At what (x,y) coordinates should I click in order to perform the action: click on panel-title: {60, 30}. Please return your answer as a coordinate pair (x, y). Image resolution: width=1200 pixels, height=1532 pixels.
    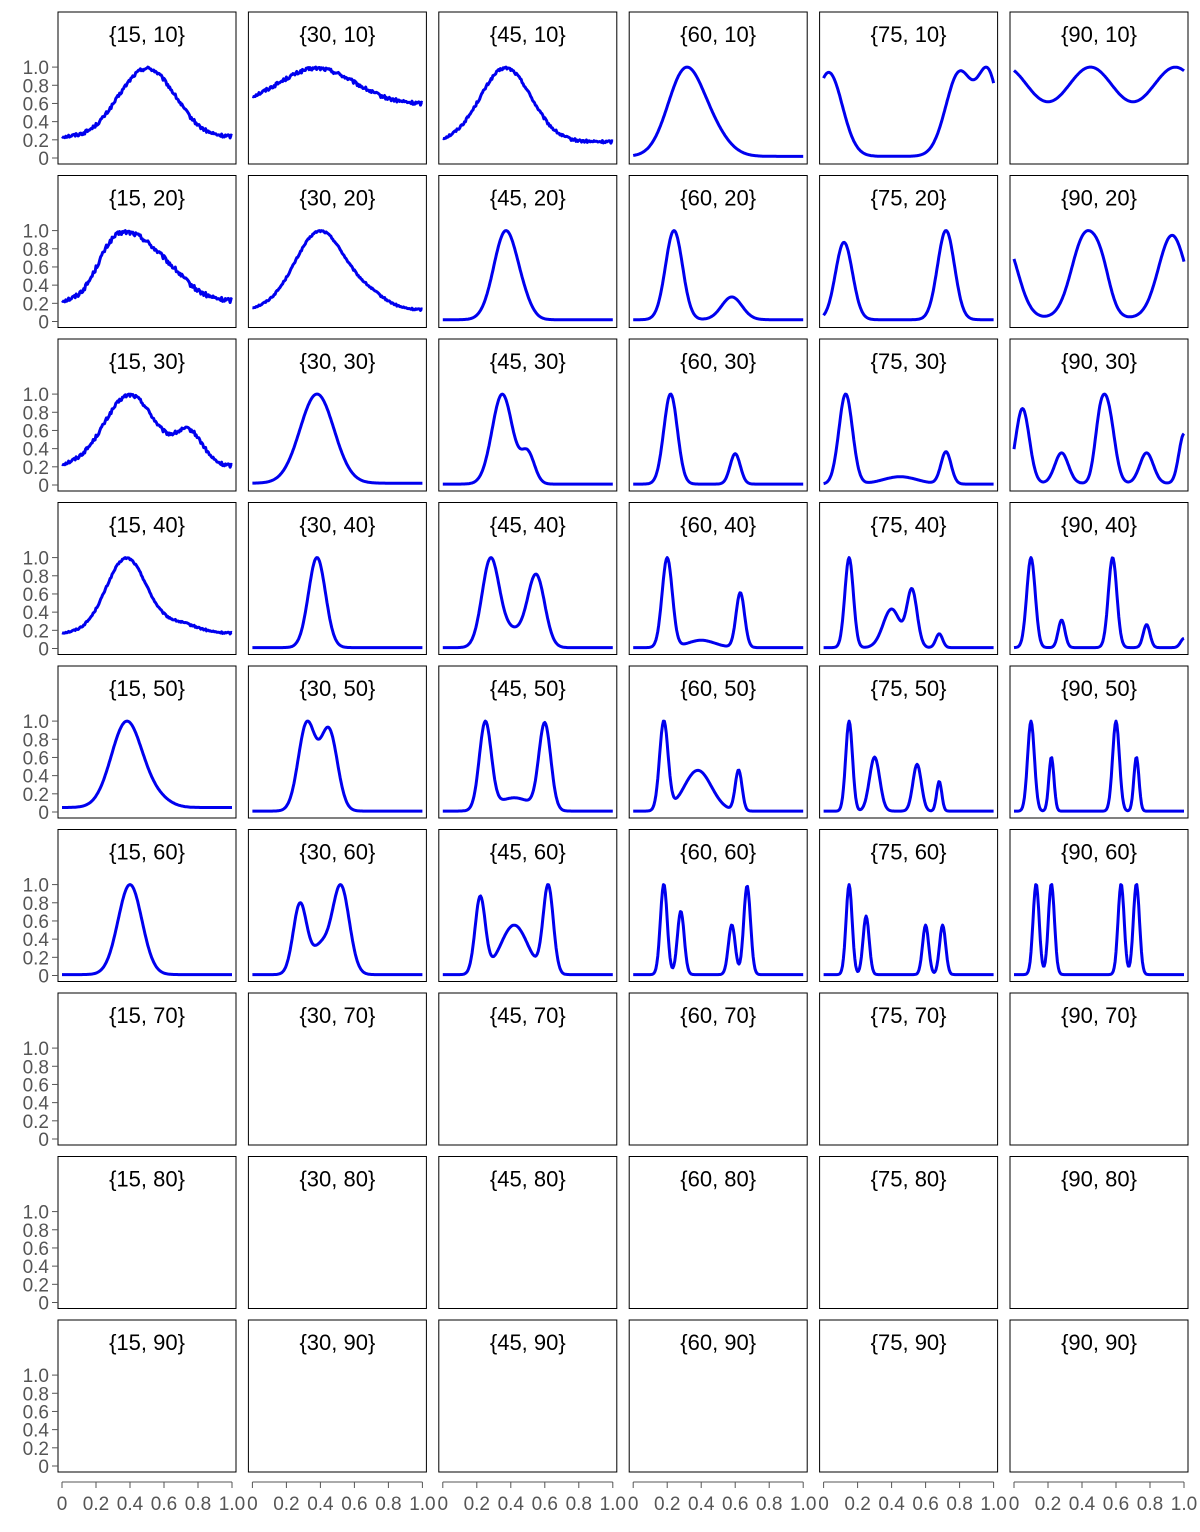
    Looking at the image, I should click on (718, 361).